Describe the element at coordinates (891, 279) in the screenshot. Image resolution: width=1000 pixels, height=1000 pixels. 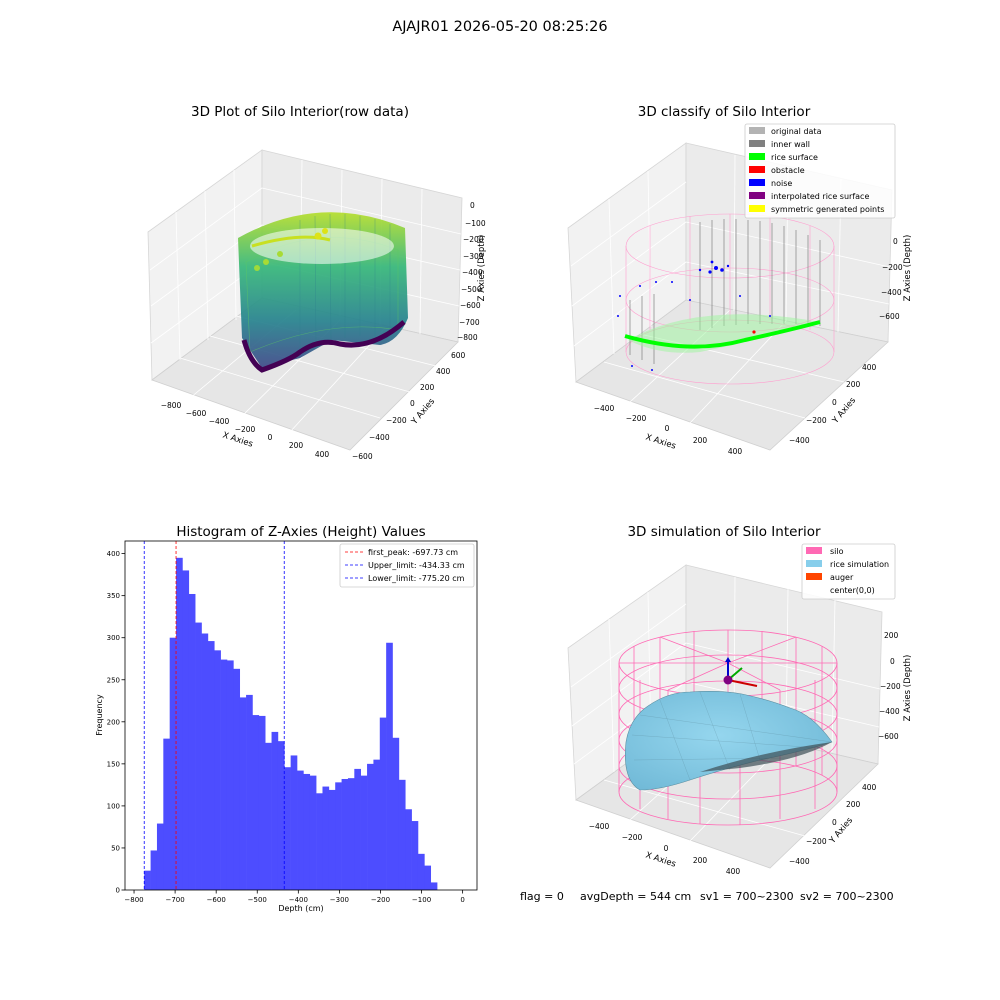
I see `classify-z-ticks: 0 −200 −400 −600` at that location.